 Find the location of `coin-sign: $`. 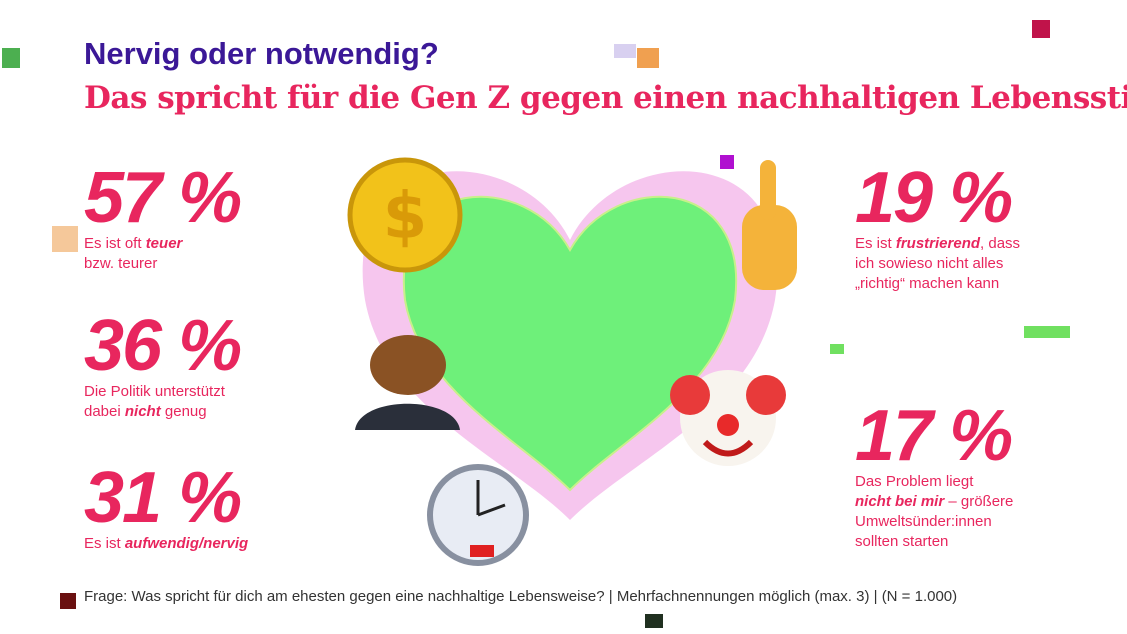

coin-sign: $ is located at coordinates (405, 217).